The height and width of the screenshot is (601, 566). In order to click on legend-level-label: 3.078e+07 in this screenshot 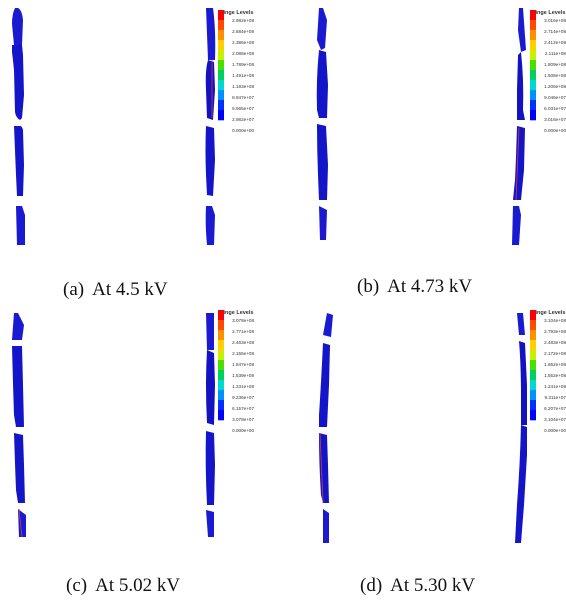, I will do `click(243, 419)`.